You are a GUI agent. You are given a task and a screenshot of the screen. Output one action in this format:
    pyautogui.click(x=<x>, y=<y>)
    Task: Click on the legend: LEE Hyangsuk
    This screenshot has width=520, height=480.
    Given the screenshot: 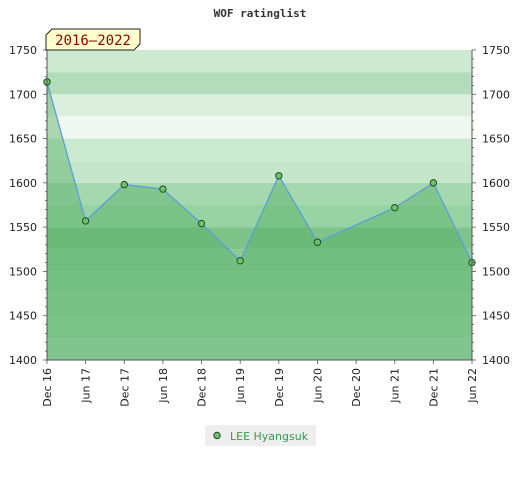 What is the action you would take?
    pyautogui.click(x=260, y=435)
    